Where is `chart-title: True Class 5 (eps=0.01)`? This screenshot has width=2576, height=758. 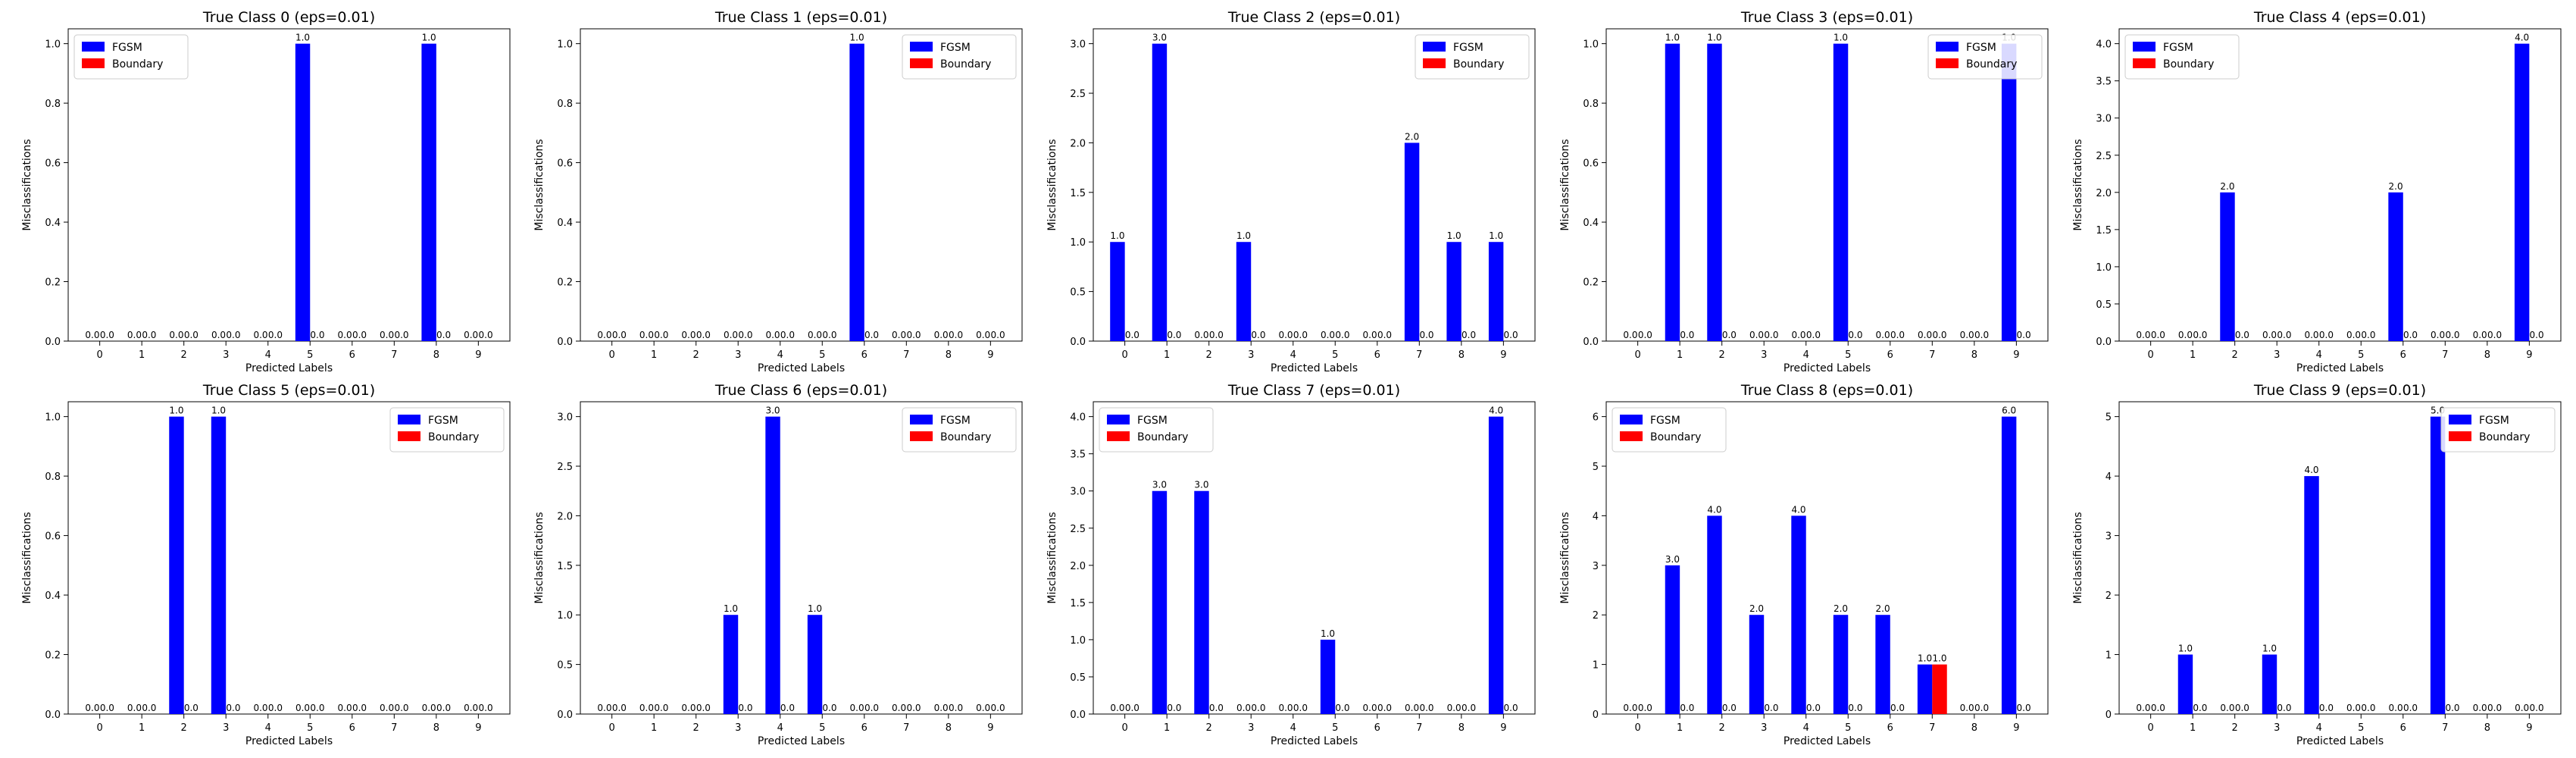
chart-title: True Class 5 (eps=0.01) is located at coordinates (288, 390).